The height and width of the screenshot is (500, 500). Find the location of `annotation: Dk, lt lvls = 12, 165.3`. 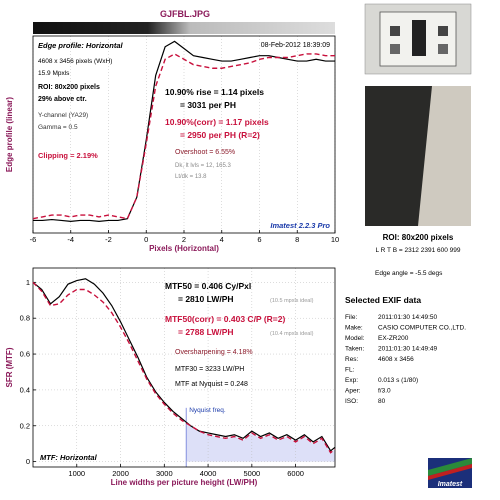

annotation: Dk, lt lvls = 12, 165.3 is located at coordinates (203, 166).